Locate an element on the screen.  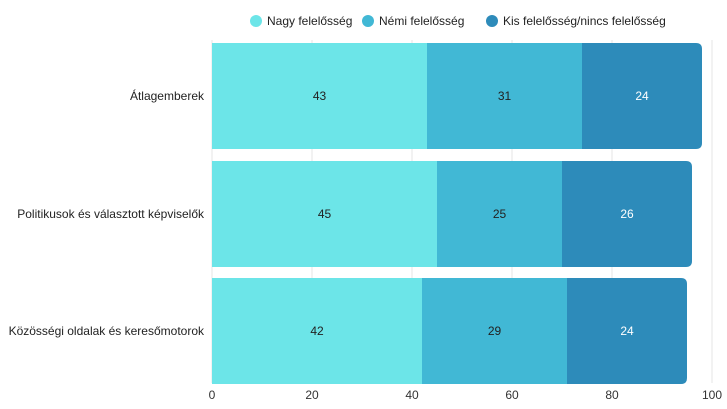
bar-value-label-1-0: 45 is located at coordinates (325, 214).